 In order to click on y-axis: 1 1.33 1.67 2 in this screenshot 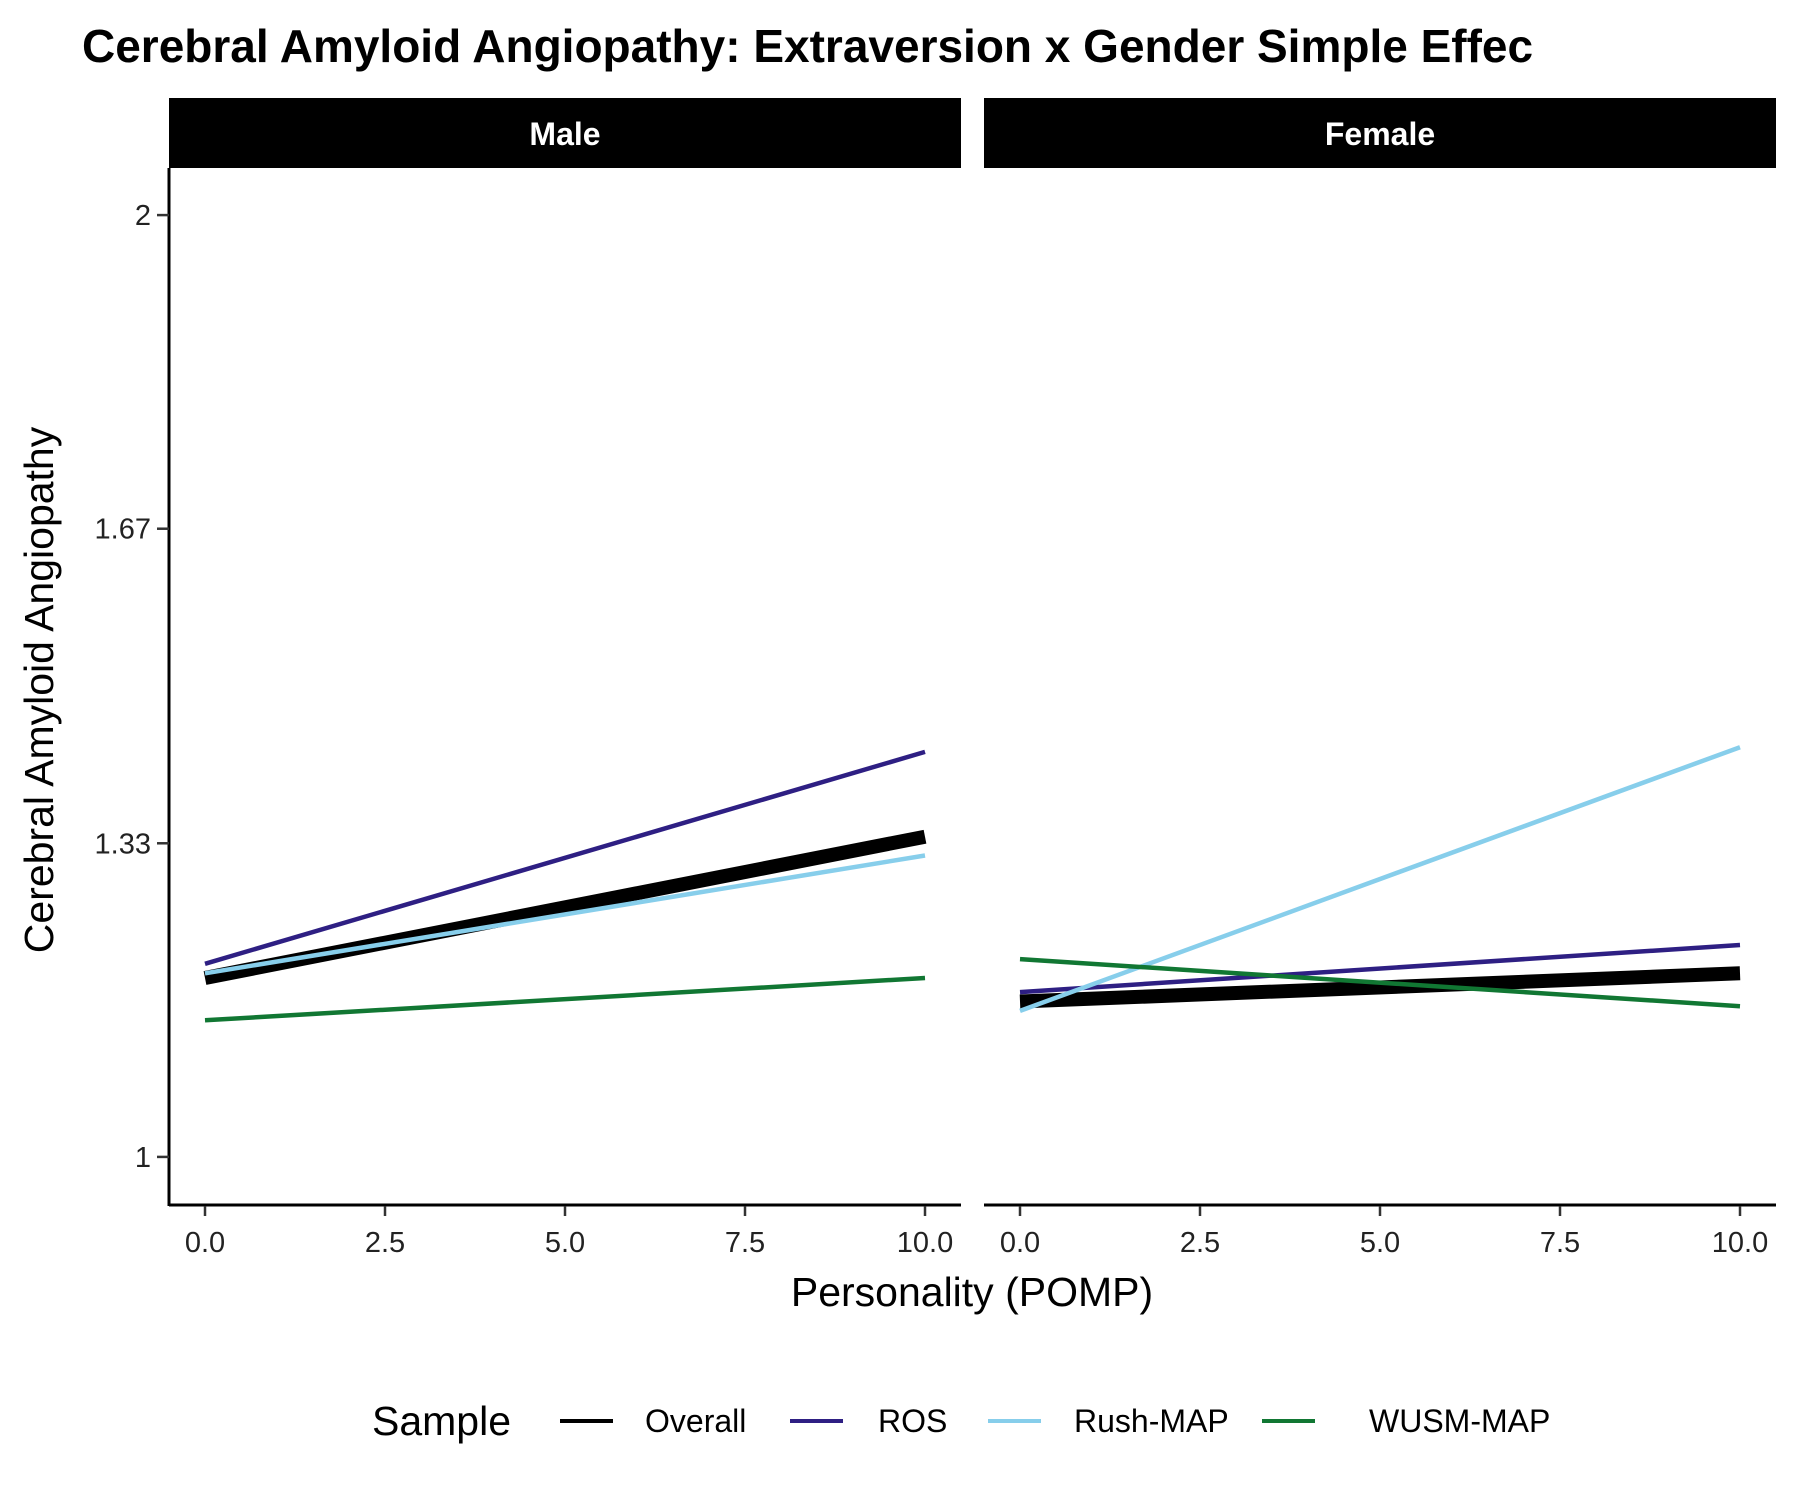, I will do `click(133, 687)`.